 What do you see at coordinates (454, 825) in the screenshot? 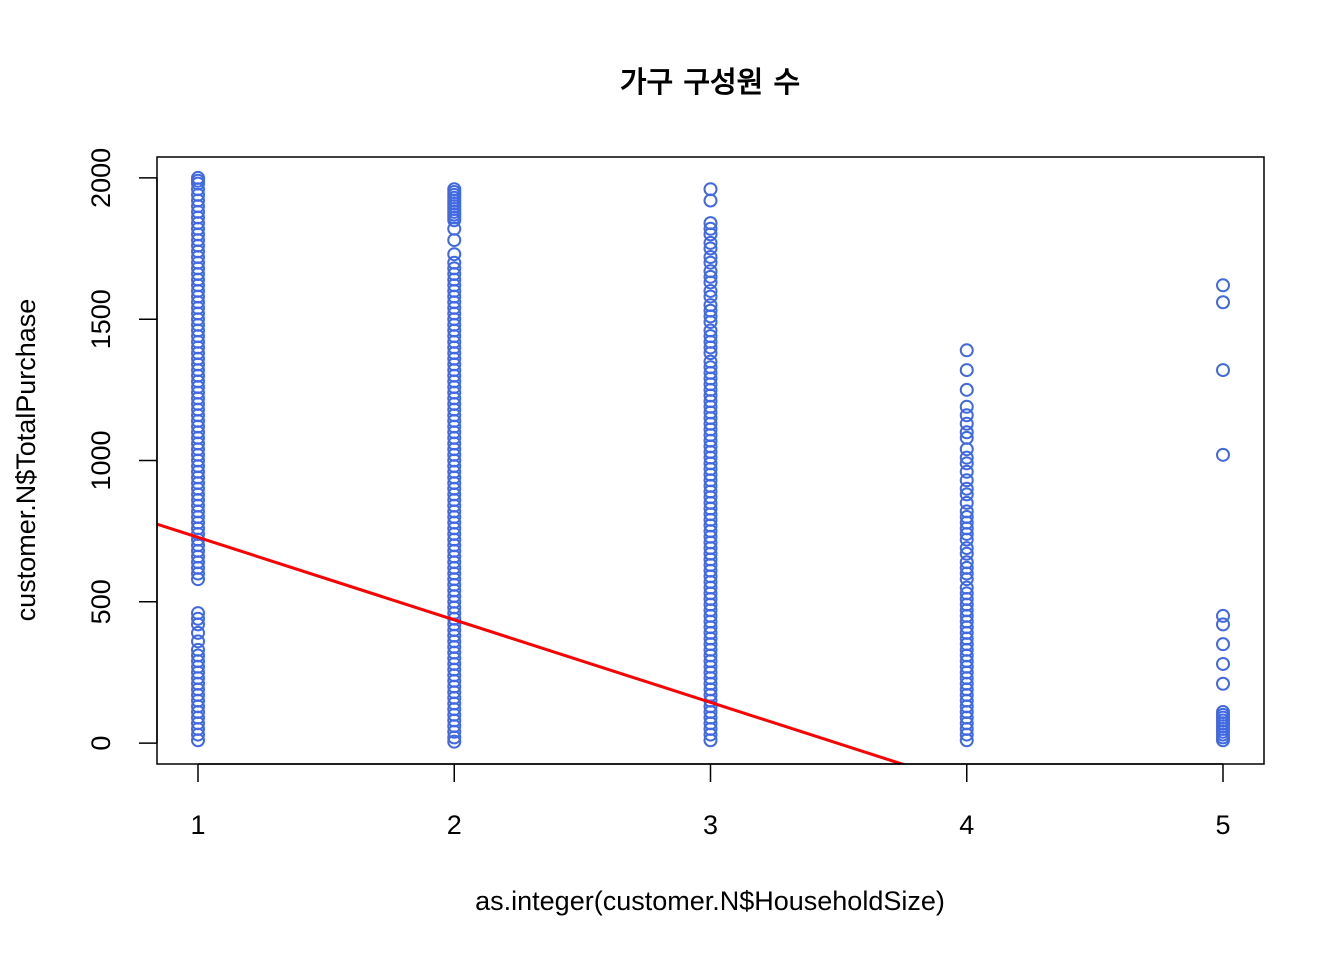
I see `x-tick-label: 2` at bounding box center [454, 825].